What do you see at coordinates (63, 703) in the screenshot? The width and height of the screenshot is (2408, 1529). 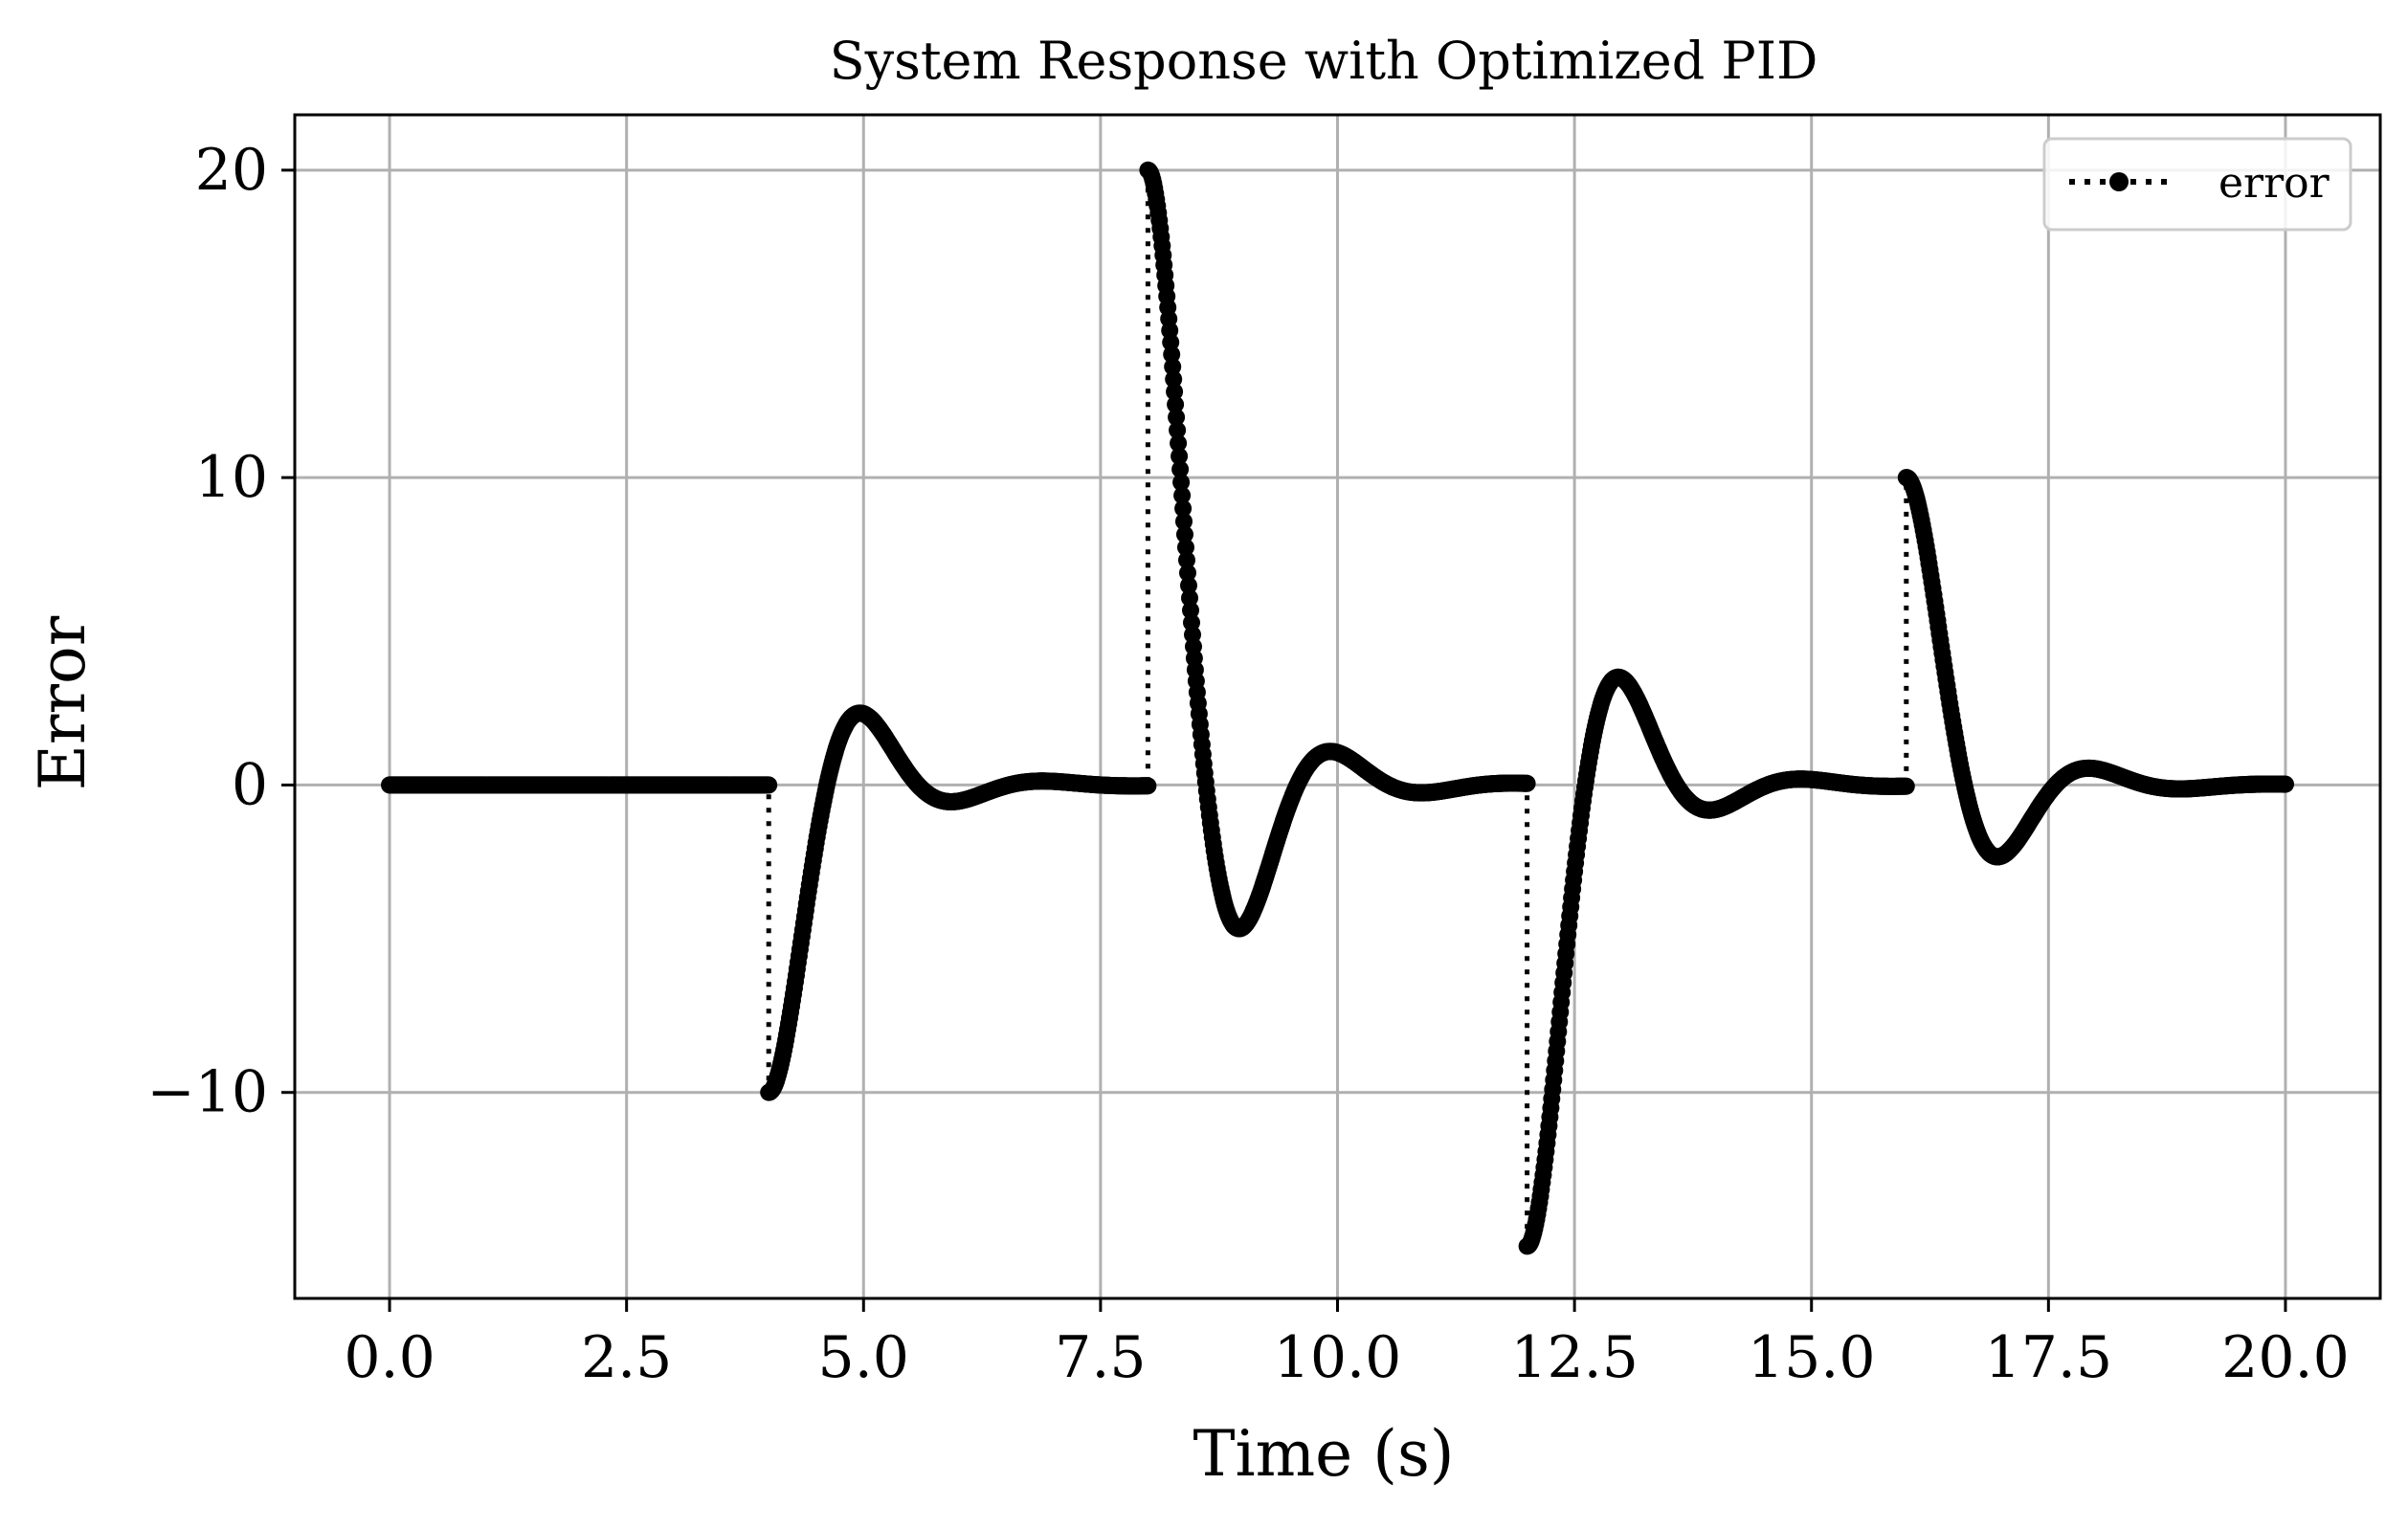 I see `y-axis-label: Error` at bounding box center [63, 703].